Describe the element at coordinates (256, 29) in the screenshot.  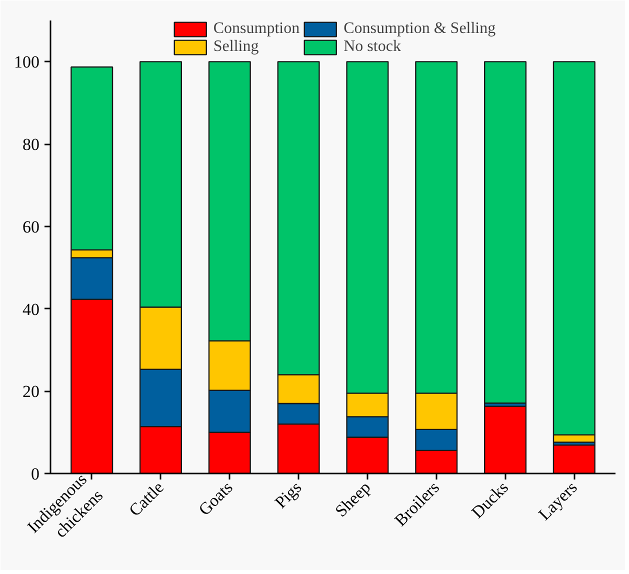
I see `legend-label: Consumption` at that location.